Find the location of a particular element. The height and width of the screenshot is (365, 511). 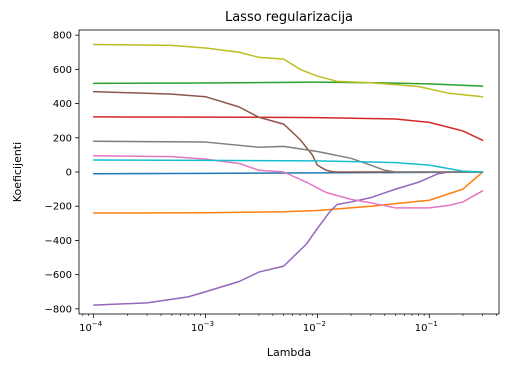

y-tick-label: −400 is located at coordinates (58, 241).